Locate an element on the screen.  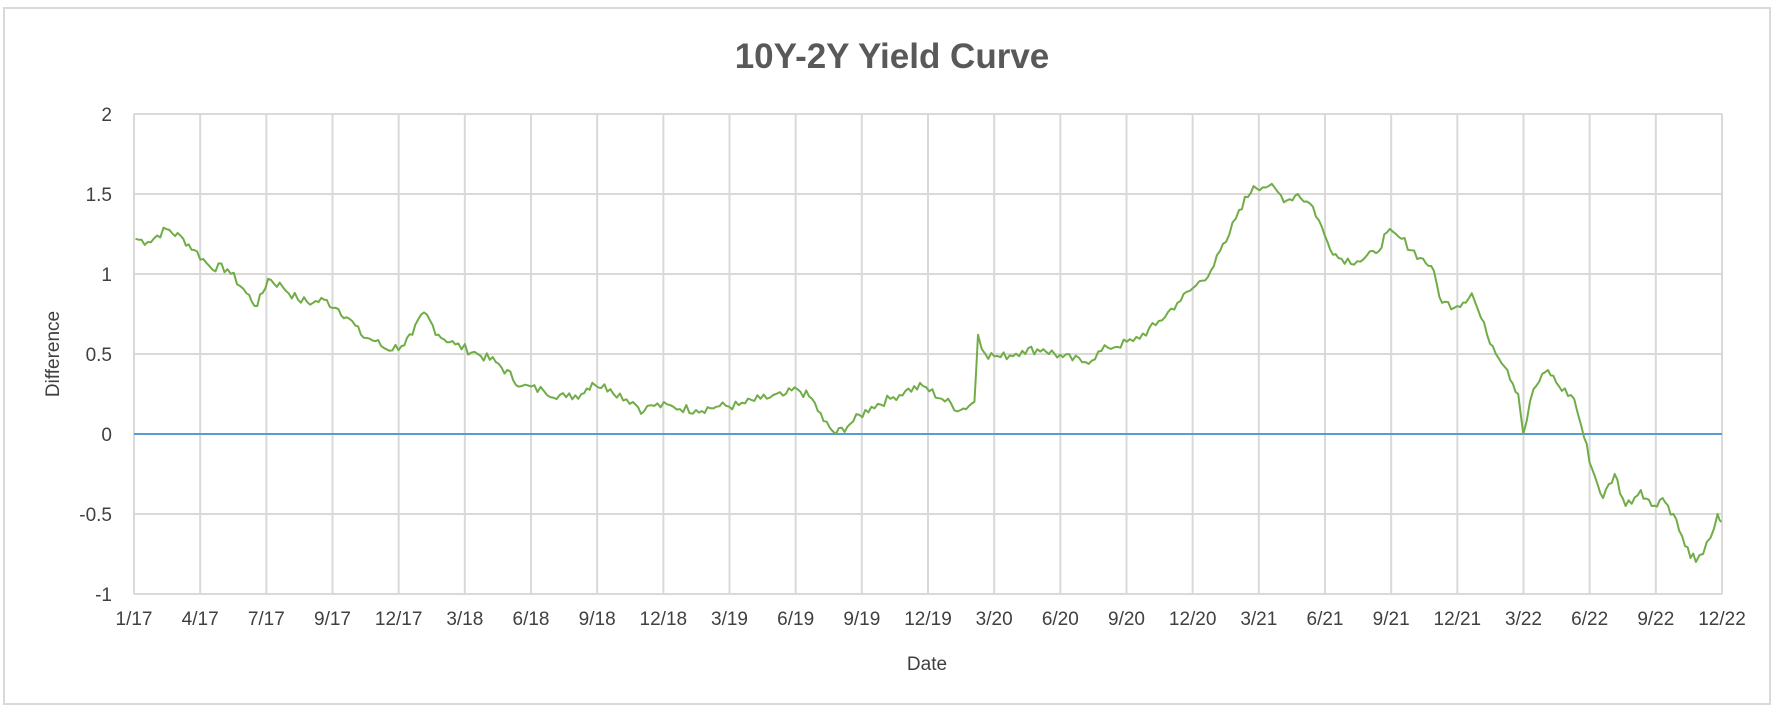
y-tick-label: 1.5 is located at coordinates (99, 195).